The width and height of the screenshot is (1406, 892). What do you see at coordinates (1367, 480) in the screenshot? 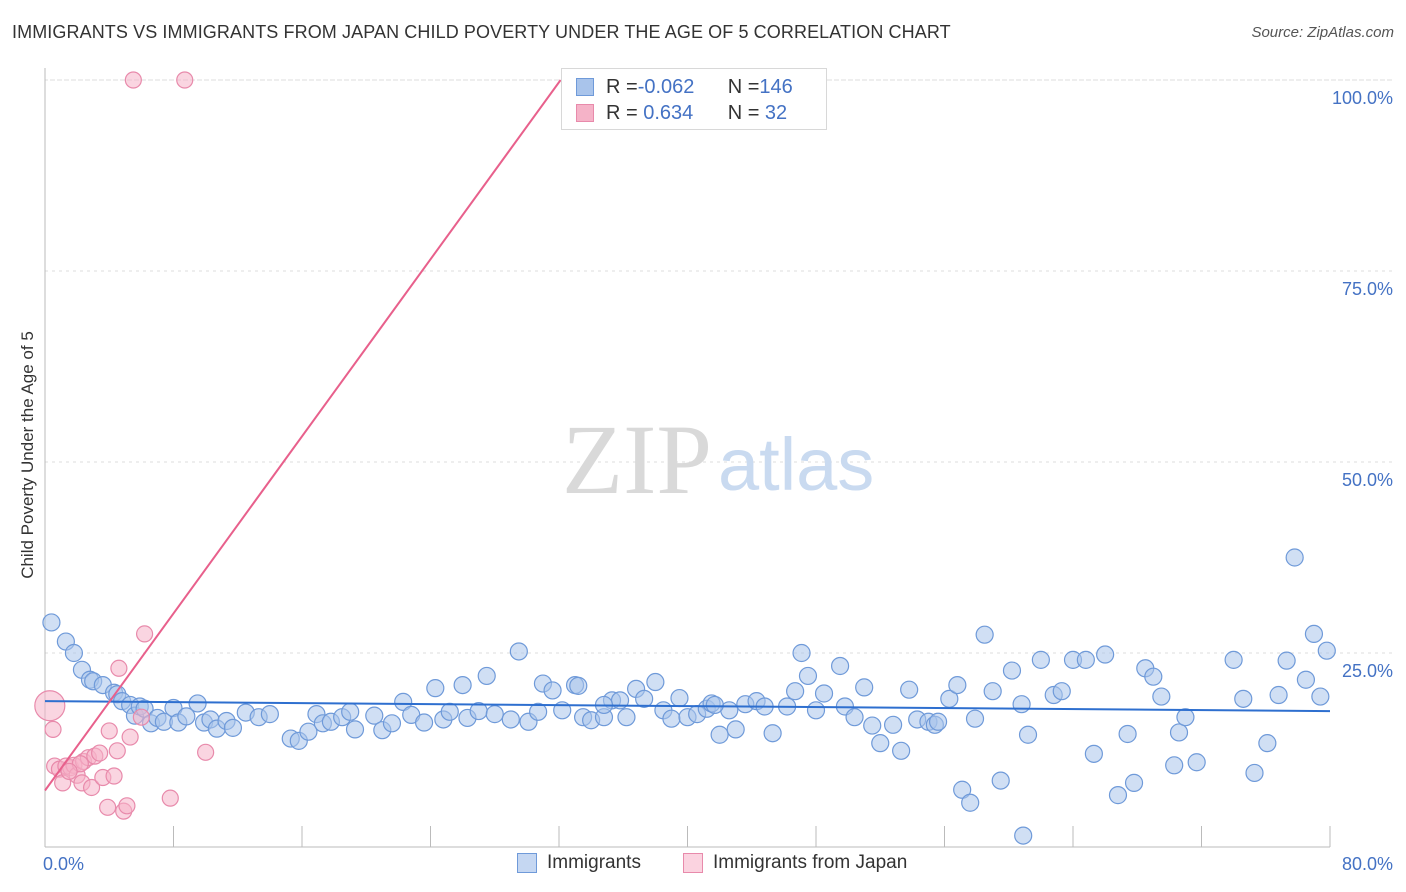
I see `y-tick-label: 50.0%` at bounding box center [1367, 480].